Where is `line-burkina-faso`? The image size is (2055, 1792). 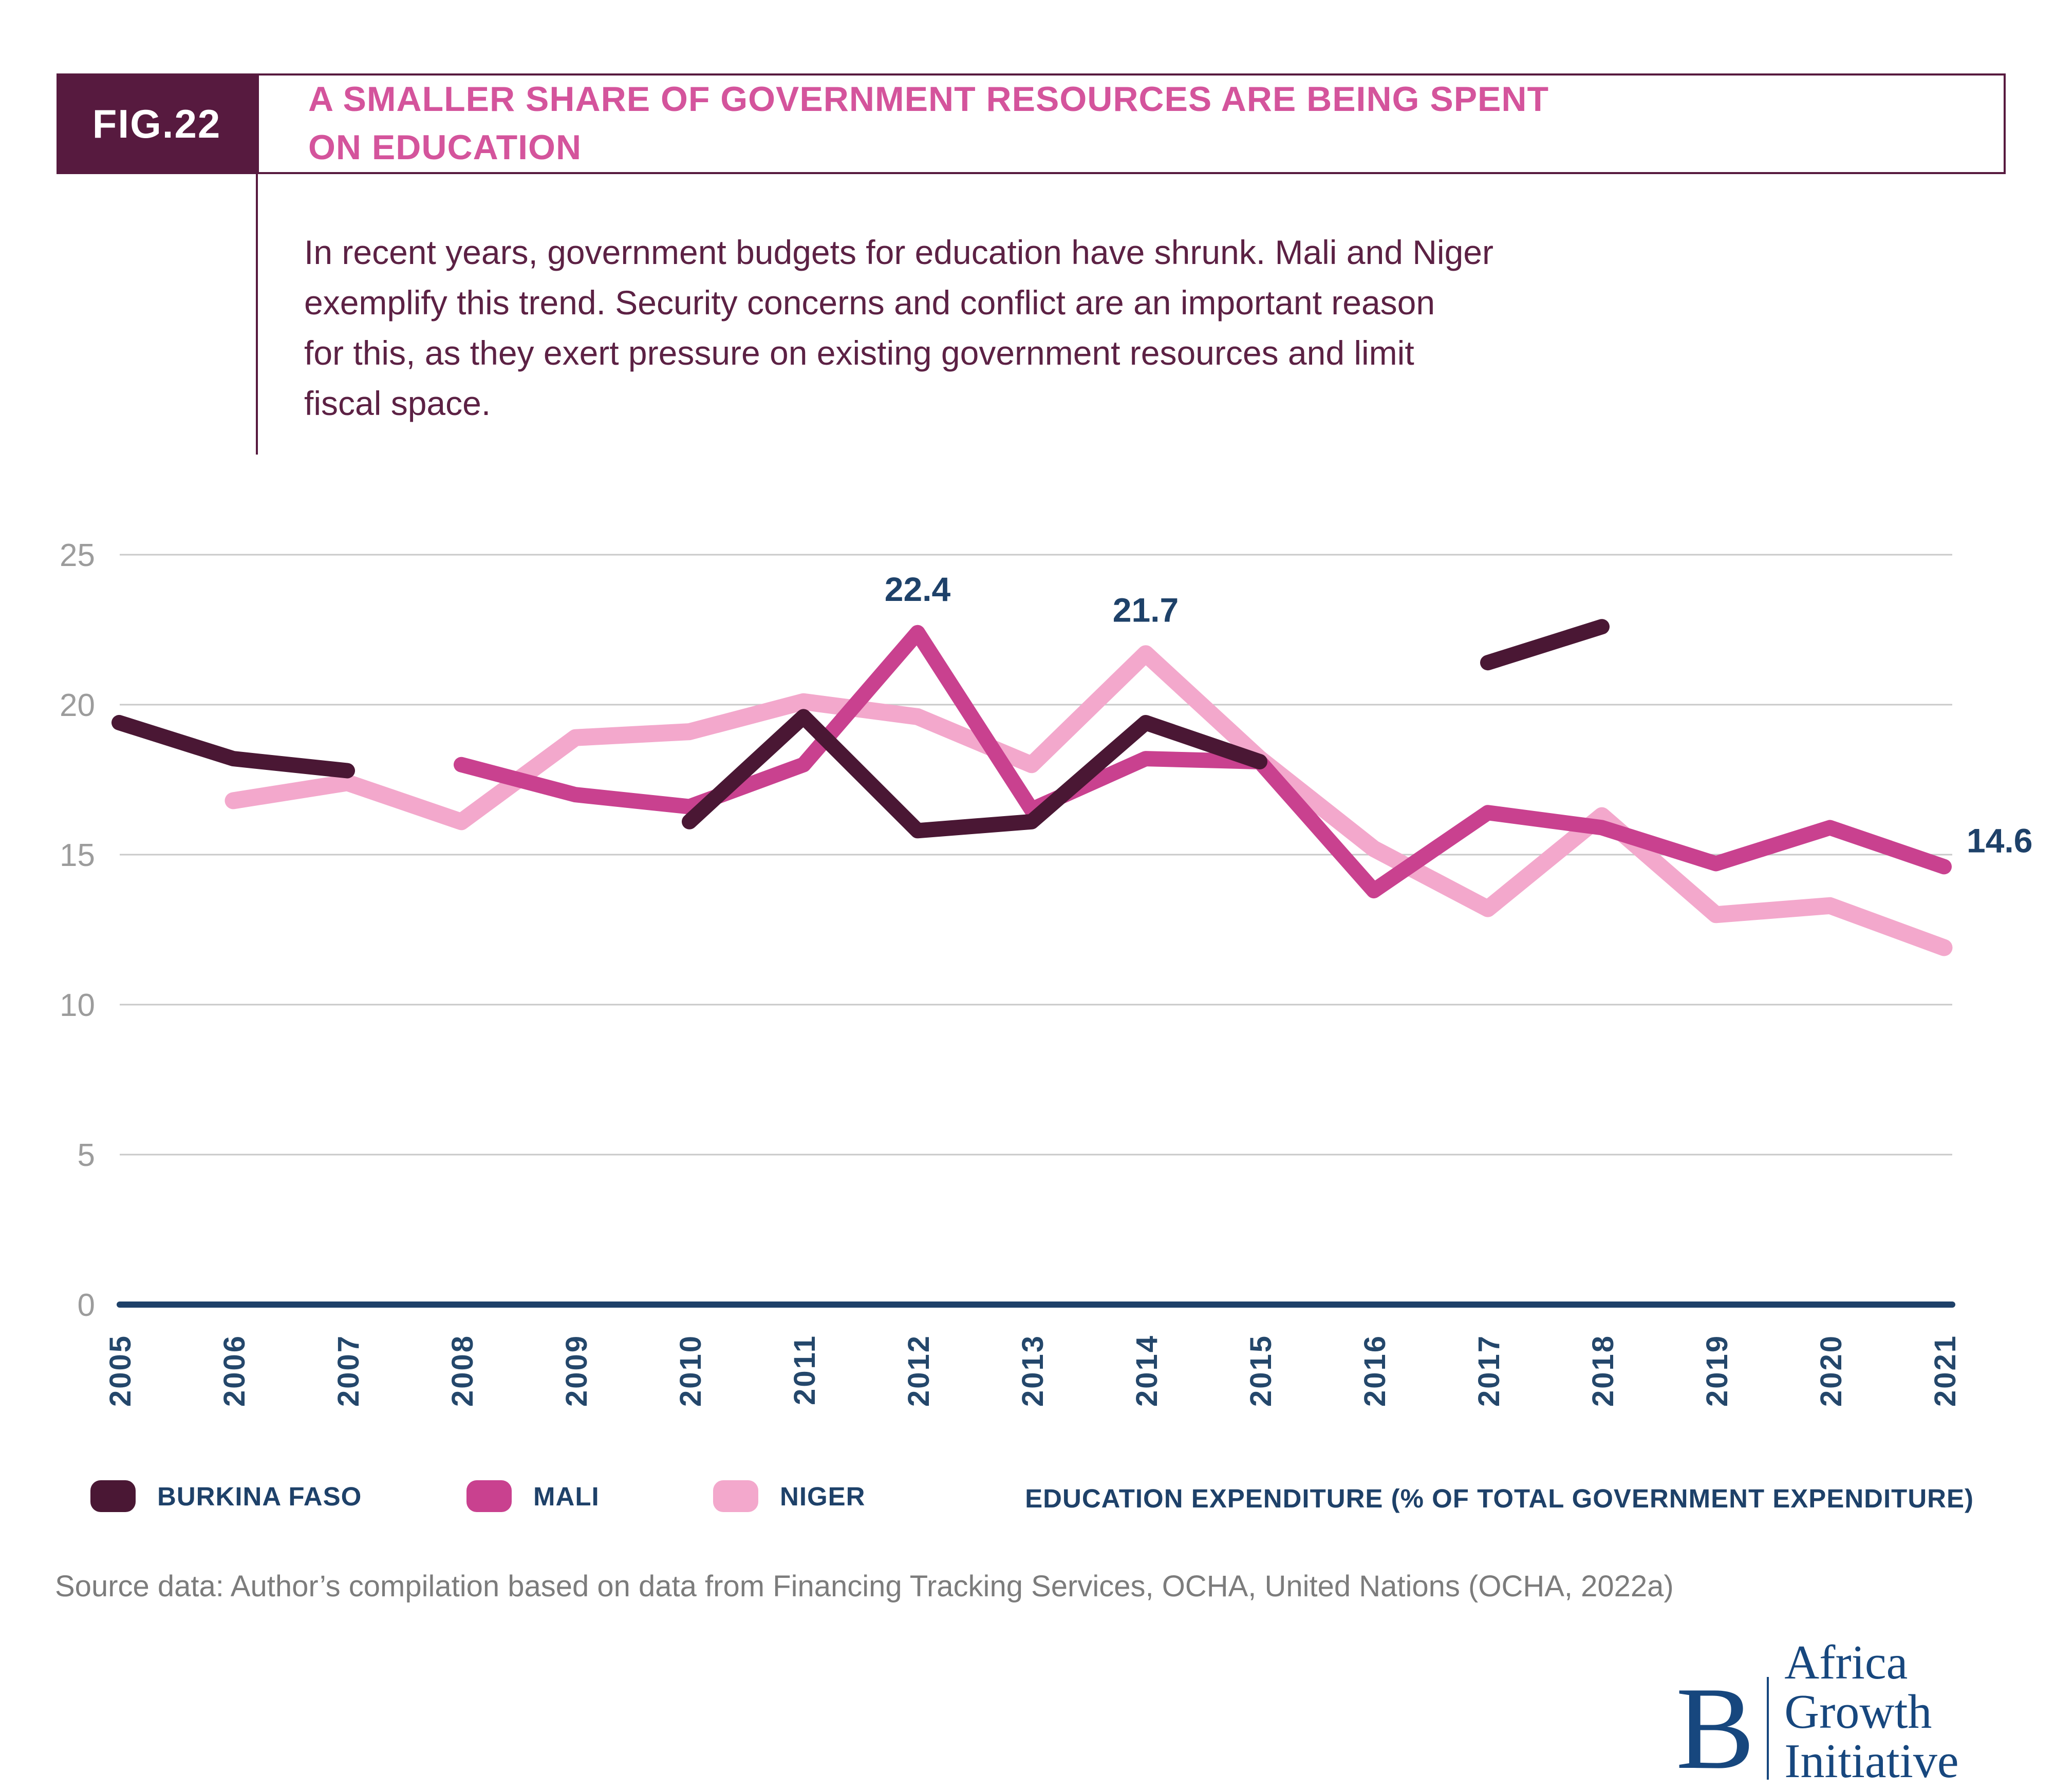
line-burkina-faso is located at coordinates (860, 729).